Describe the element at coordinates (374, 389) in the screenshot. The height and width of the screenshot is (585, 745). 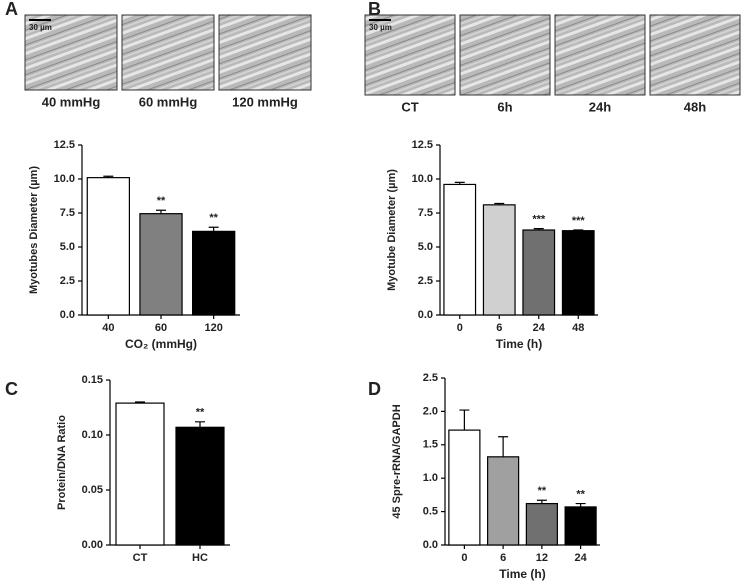
I see `panel-label: D` at that location.